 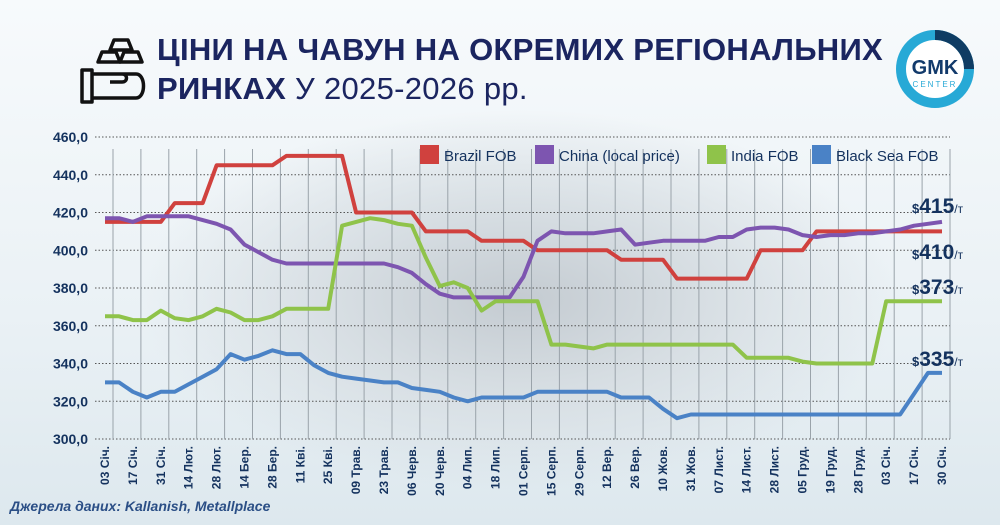 What do you see at coordinates (272, 467) in the screenshot?
I see `x-tick-label: 28 Бер.` at bounding box center [272, 467].